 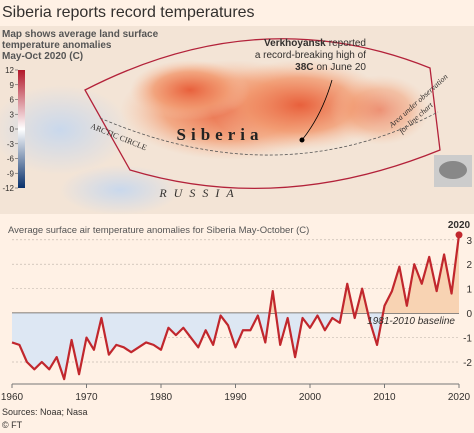 What do you see at coordinates (235, 397) in the screenshot?
I see `x-tick-label: 1990` at bounding box center [235, 397].